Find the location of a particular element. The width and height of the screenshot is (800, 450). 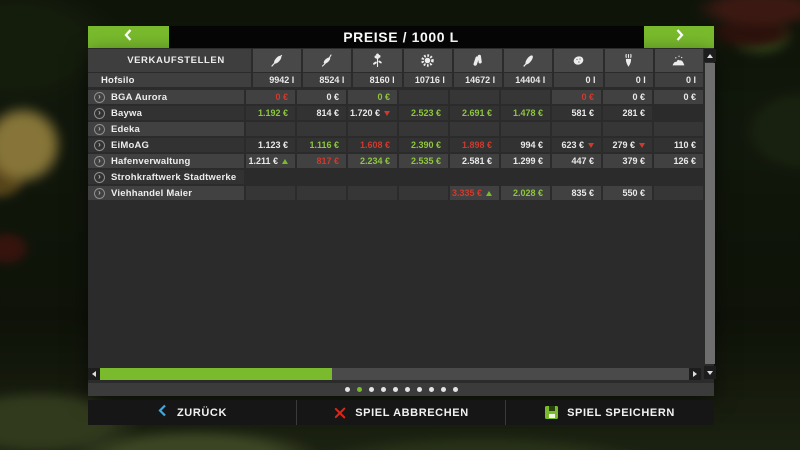

table-row: › Strohkraftwerk Stadtwerke is located at coordinates (395, 177).